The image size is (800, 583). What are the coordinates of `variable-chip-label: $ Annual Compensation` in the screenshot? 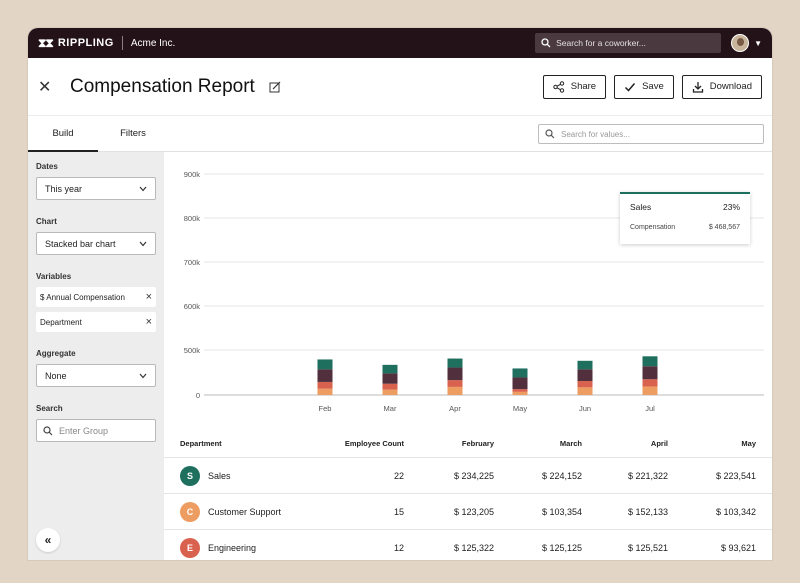 It's located at (82, 297).